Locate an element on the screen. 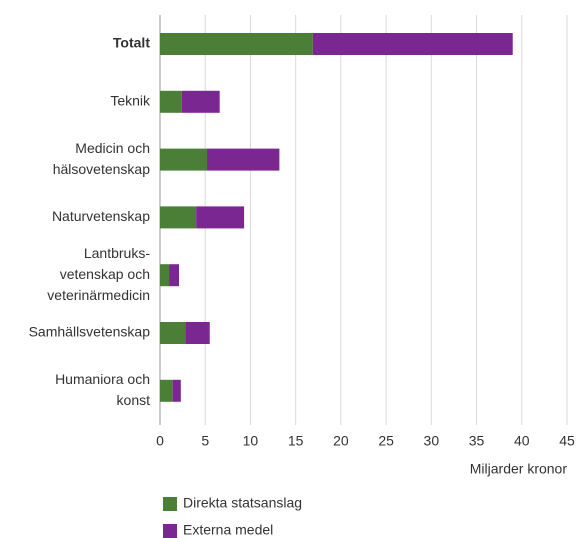 This screenshot has width=579, height=538. x-axis-label: Miljarder kronor is located at coordinates (519, 469).